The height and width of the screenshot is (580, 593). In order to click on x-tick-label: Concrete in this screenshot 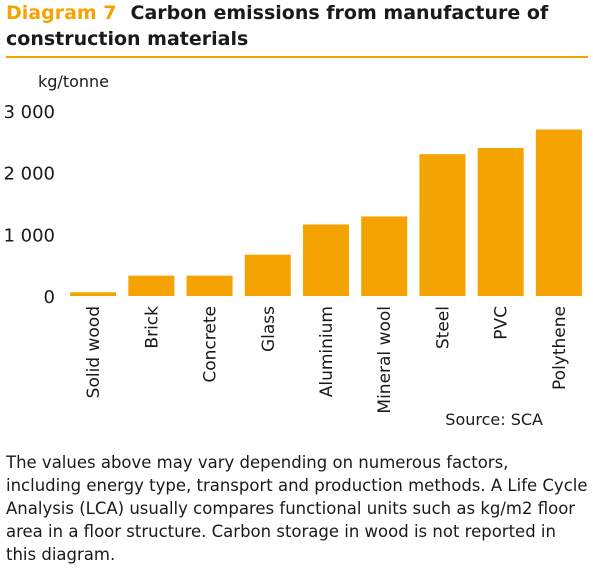, I will do `click(211, 344)`.